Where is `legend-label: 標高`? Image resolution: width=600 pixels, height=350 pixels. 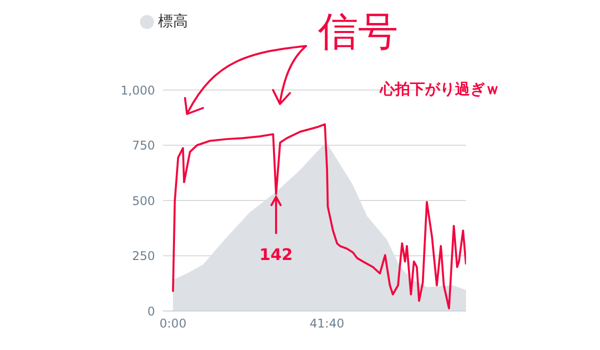 legend-label: 標高 is located at coordinates (173, 21).